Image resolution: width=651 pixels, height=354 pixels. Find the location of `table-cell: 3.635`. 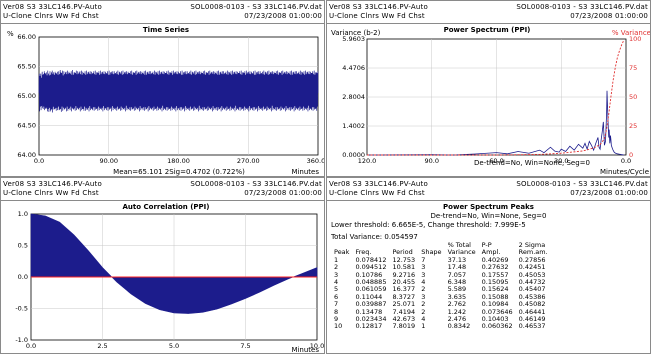

table-cell: 3.635 is located at coordinates (457, 296).